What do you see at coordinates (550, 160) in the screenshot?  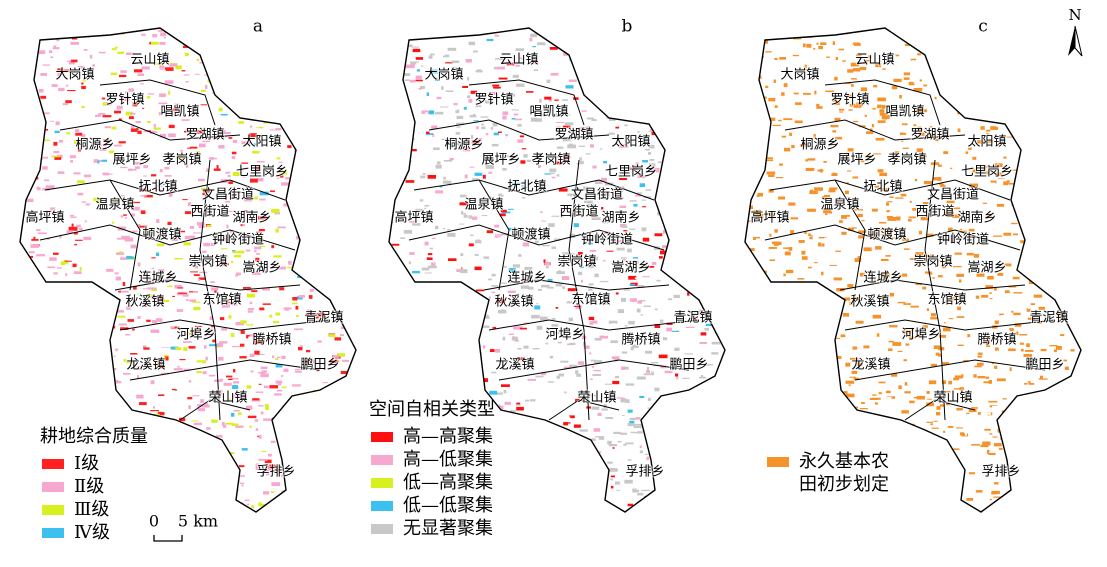 I see `town-label: 孝岗镇` at bounding box center [550, 160].